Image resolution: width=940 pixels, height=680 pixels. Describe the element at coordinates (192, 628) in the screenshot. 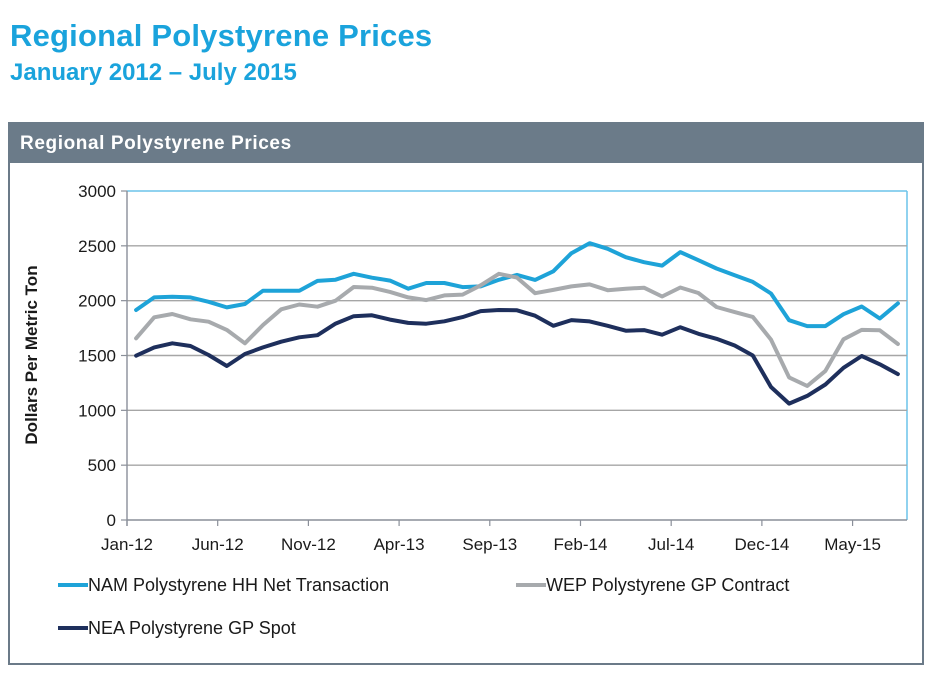

I see `legend-label-nea: NEA Polystyrene GP Spot` at that location.